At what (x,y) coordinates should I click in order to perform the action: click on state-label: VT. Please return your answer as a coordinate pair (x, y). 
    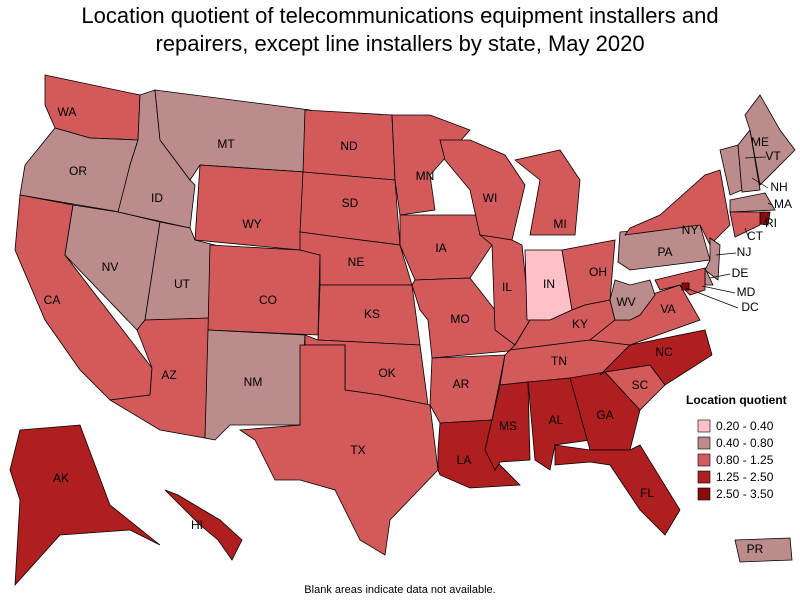
    Looking at the image, I should click on (773, 156).